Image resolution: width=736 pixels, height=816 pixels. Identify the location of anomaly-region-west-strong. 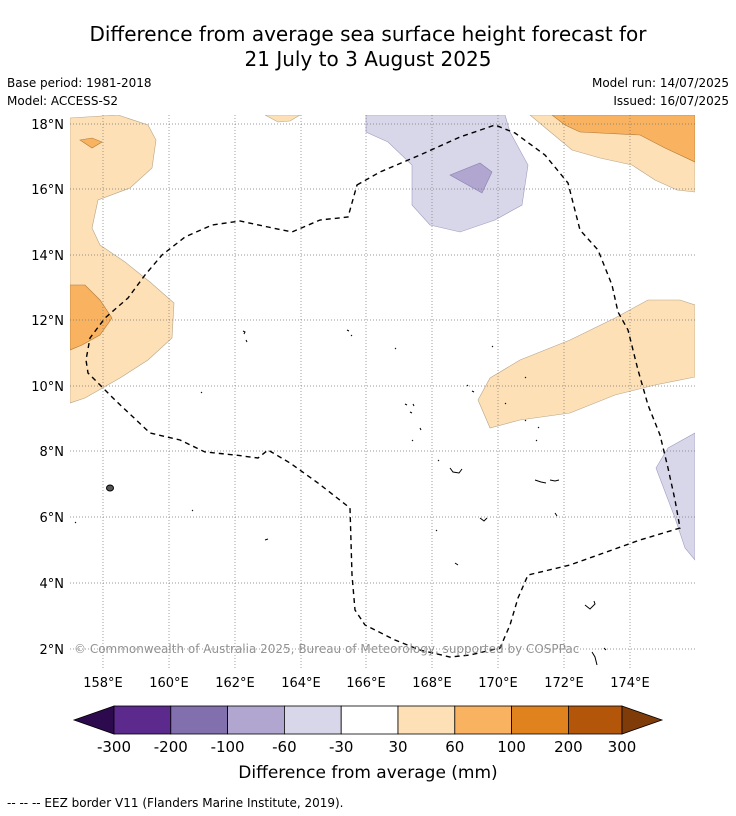
(91, 317).